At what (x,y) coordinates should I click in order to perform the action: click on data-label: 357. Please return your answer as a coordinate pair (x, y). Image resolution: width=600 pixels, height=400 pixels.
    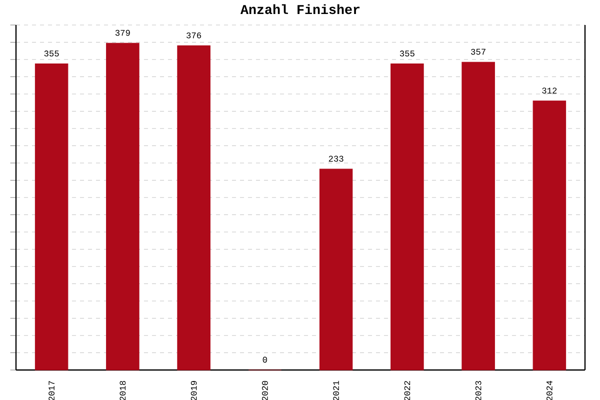
    Looking at the image, I should click on (478, 51).